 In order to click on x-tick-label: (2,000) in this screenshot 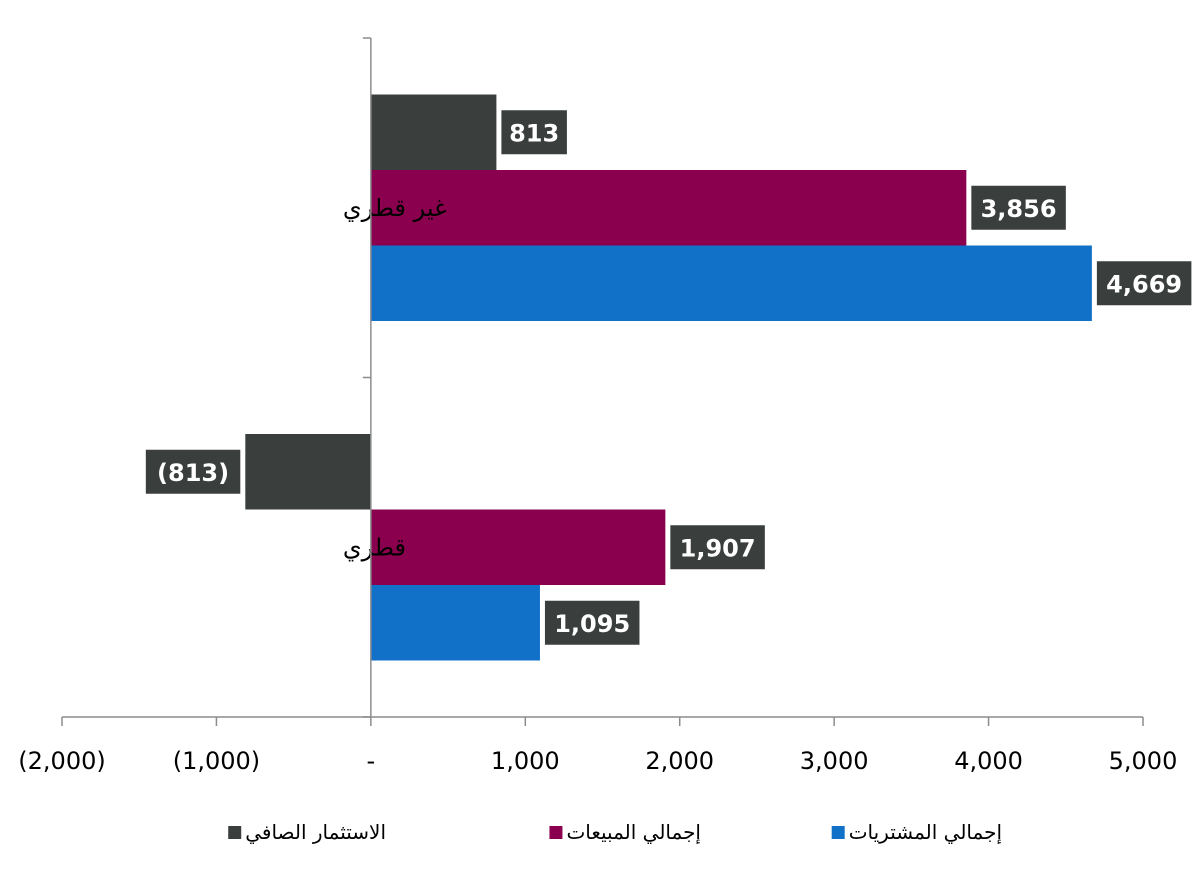, I will do `click(61, 761)`.